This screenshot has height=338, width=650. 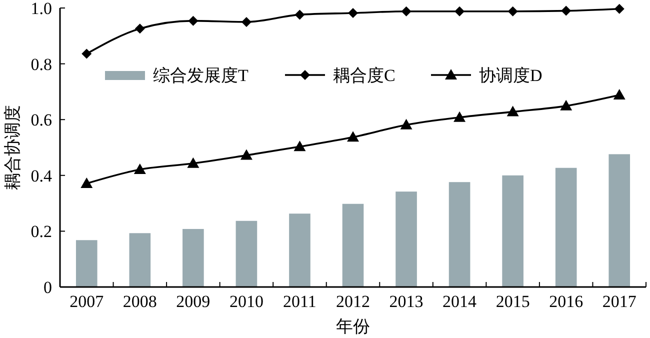 I want to click on y-tick-label: 1.0, so click(x=41, y=9).